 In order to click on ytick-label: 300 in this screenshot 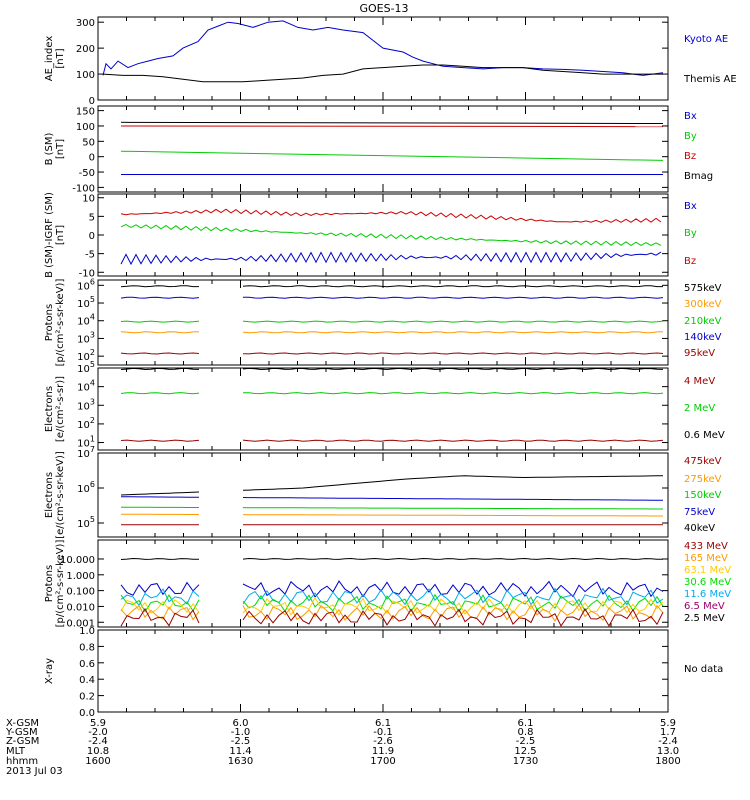, I will do `click(85, 23)`.